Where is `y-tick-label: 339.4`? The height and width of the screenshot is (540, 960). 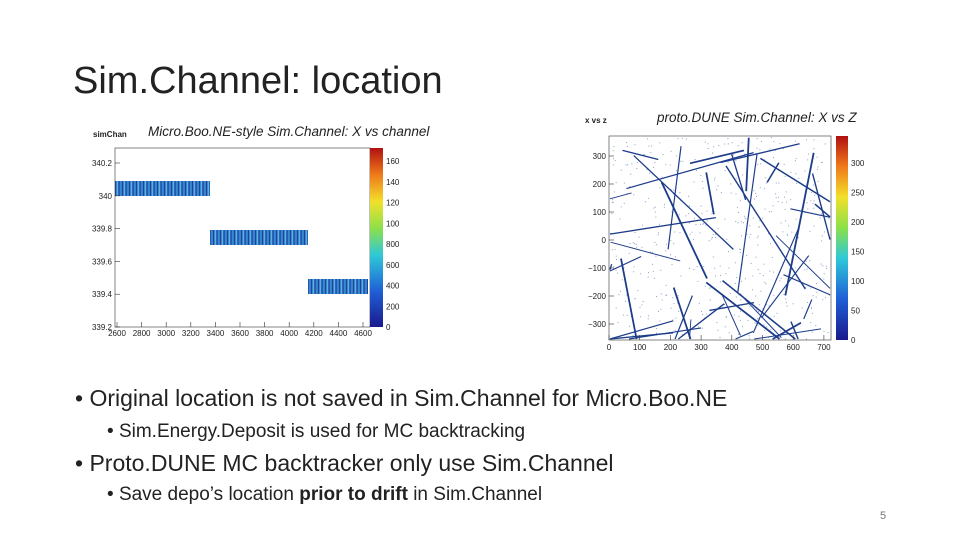 y-tick-label: 339.4 is located at coordinates (102, 294).